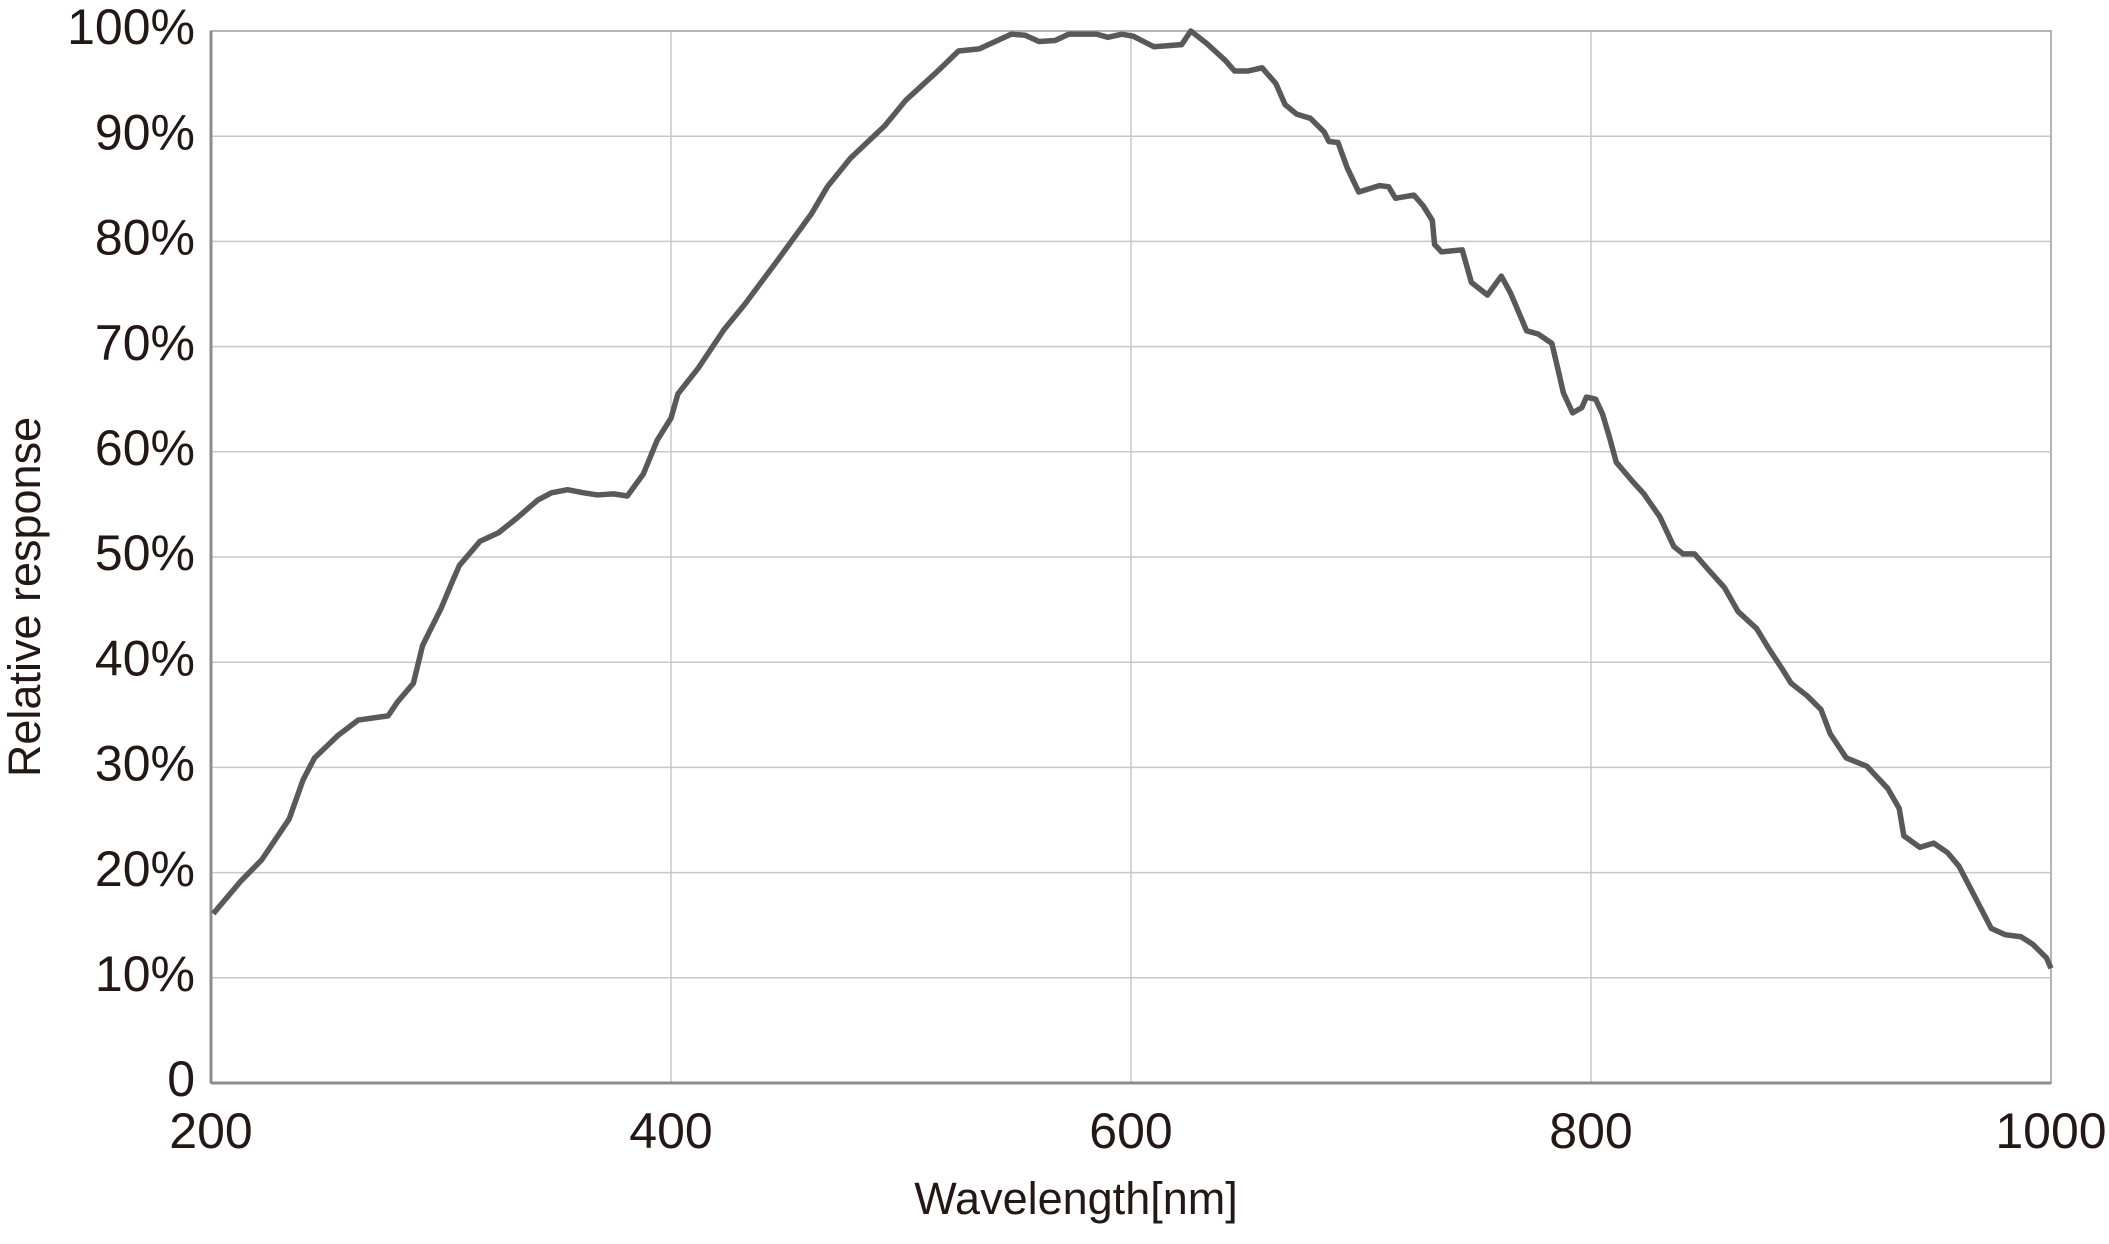 The height and width of the screenshot is (1244, 2109). Describe the element at coordinates (145, 238) in the screenshot. I see `y-tick-label: 80%` at that location.